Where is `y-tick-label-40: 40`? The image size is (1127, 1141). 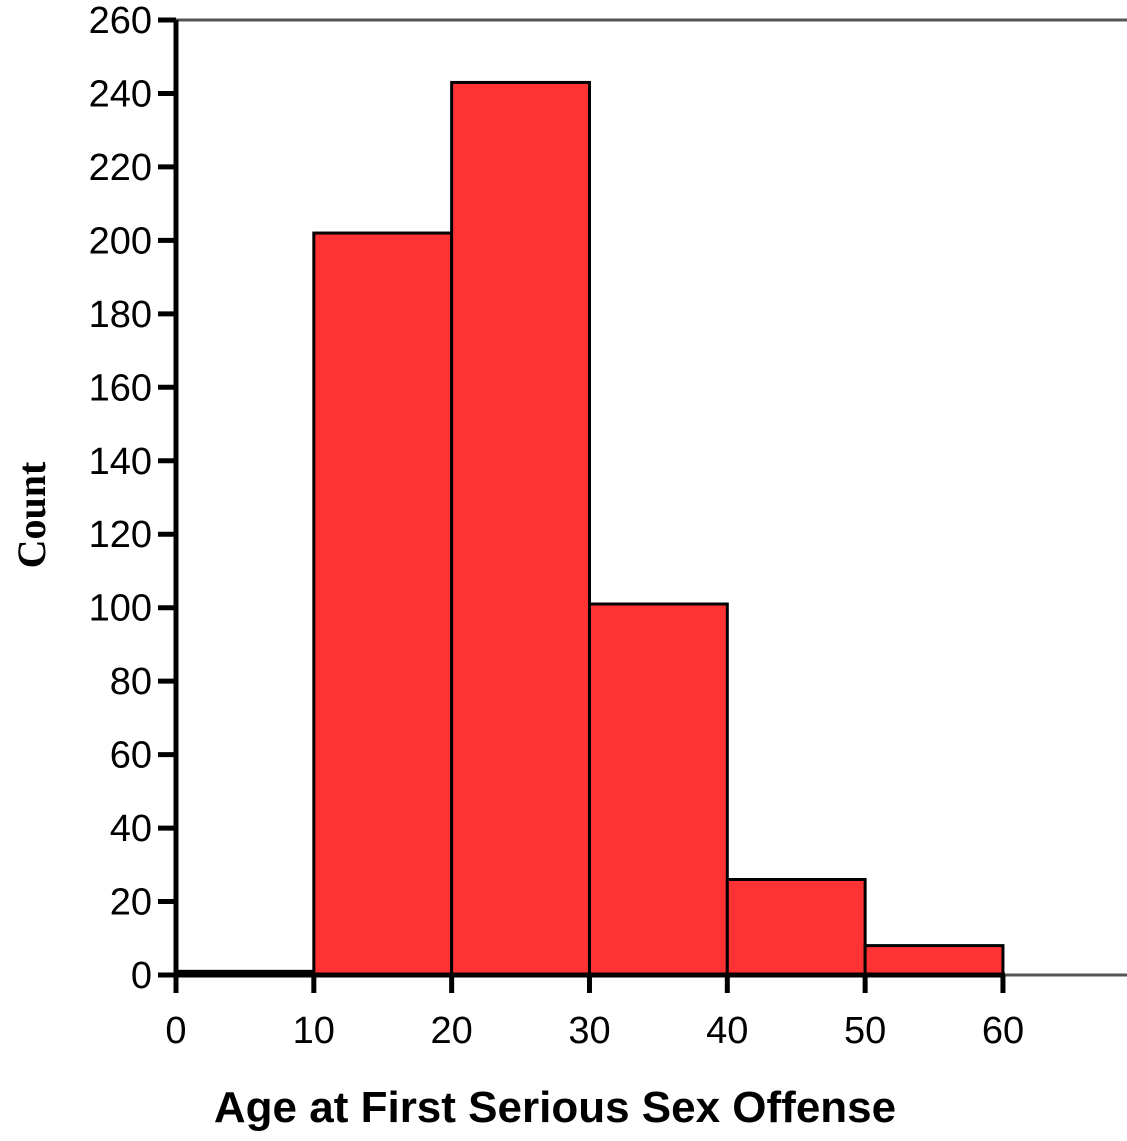 y-tick-label-40: 40 is located at coordinates (131, 829).